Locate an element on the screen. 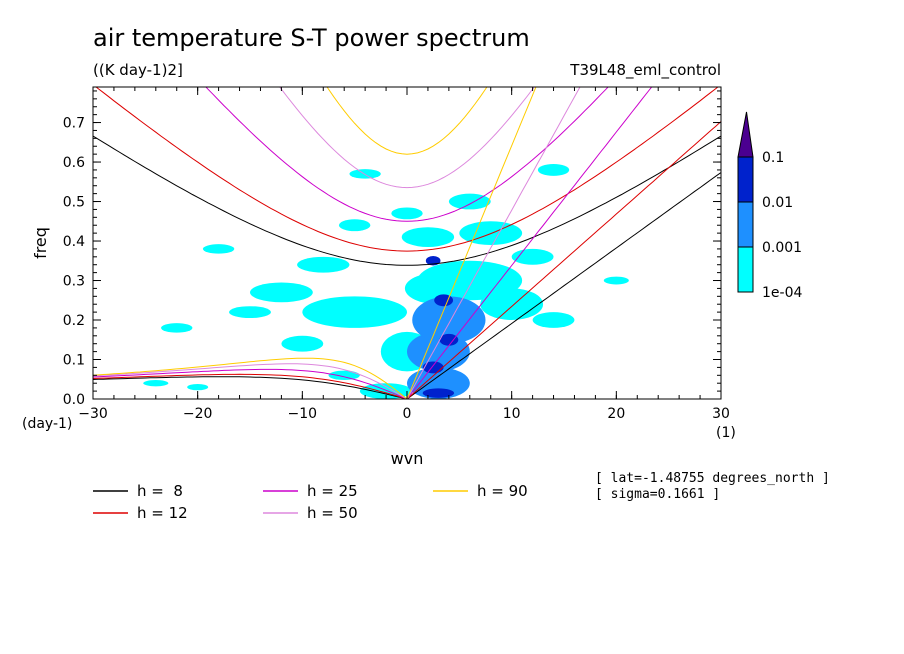 The width and height of the screenshot is (904, 654). y-tick-label: 0.6 is located at coordinates (74, 163).